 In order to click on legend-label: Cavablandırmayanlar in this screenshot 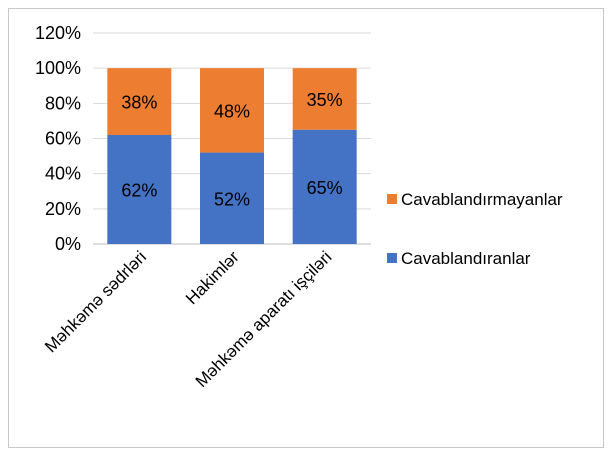, I will do `click(482, 199)`.